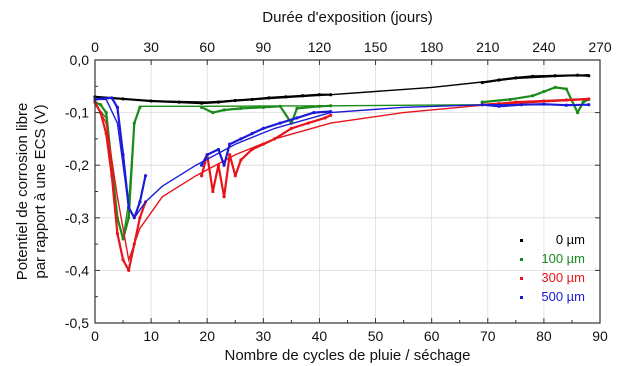 This screenshot has width=621, height=366. I want to click on x2-tick-label: 60, so click(207, 47).